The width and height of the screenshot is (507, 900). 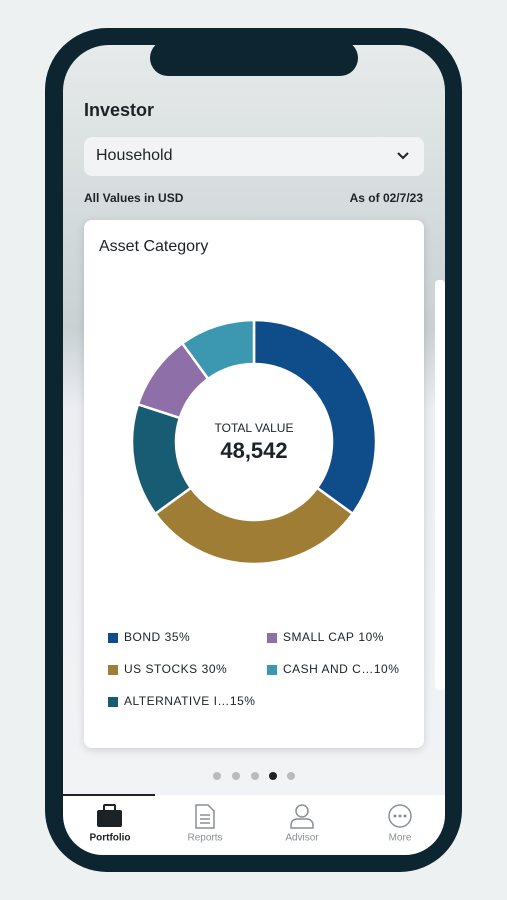 I want to click on legend-name: SMALL CAP, so click(x=318, y=637).